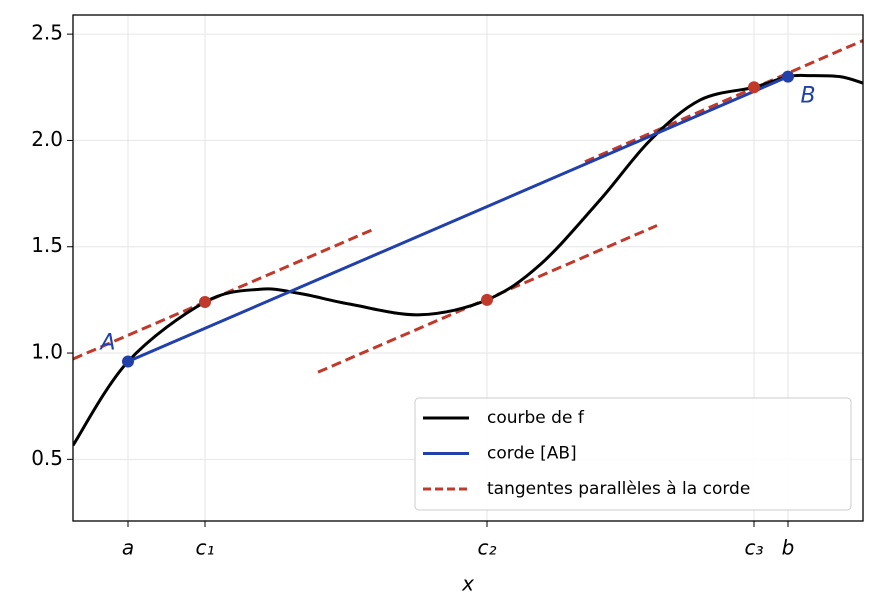  What do you see at coordinates (47, 33) in the screenshot?
I see `y-tick-label: 2.5` at bounding box center [47, 33].